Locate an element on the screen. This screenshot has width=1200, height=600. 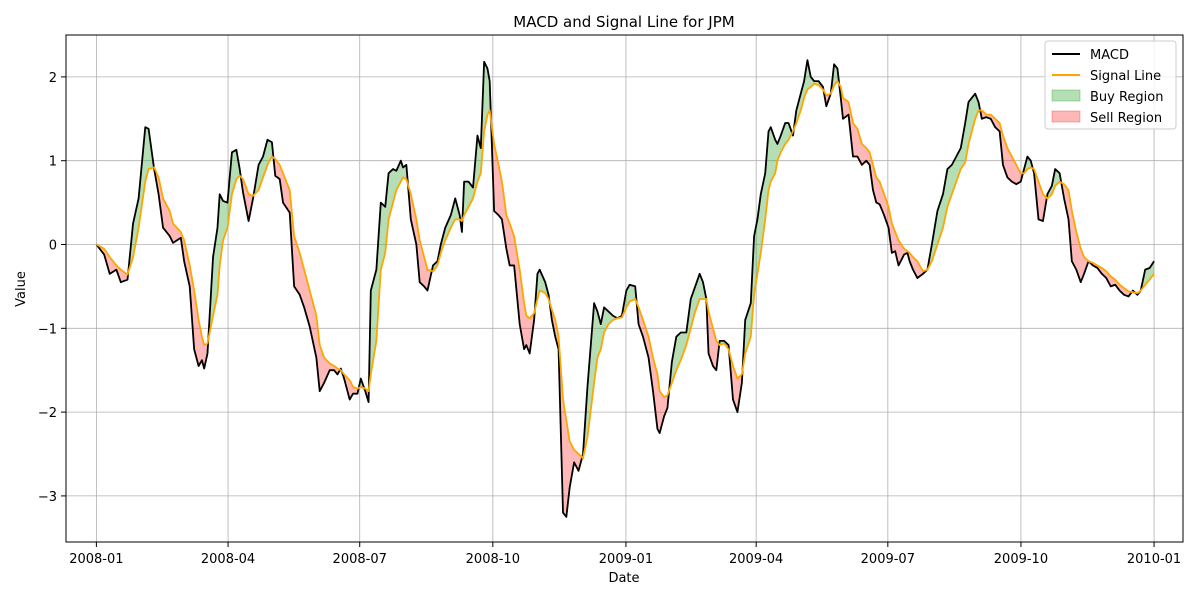
y-tick-label: −2 is located at coordinates (47, 413).